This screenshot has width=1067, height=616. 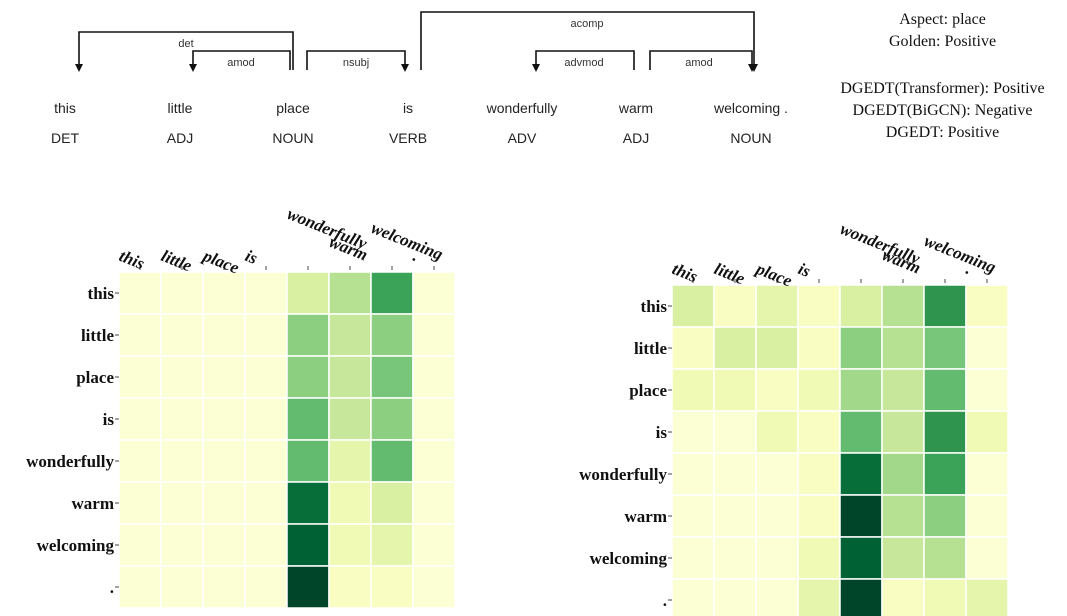 What do you see at coordinates (685, 272) in the screenshot?
I see `column-label: this` at bounding box center [685, 272].